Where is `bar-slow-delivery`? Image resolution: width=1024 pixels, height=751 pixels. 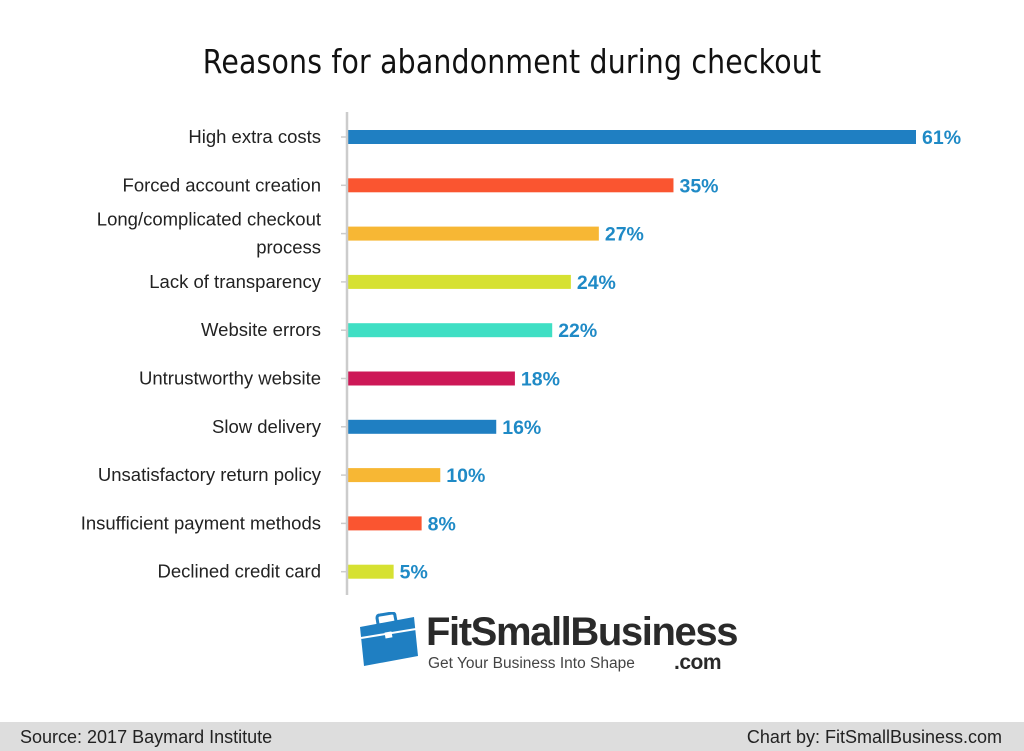 bar-slow-delivery is located at coordinates (422, 426).